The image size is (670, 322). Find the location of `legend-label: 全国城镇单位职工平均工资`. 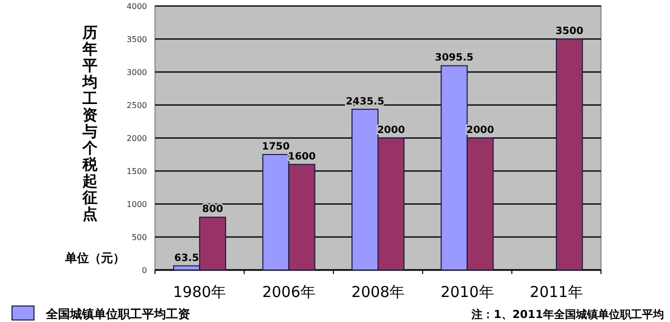

legend-label: 全国城镇单位职工平均工资 is located at coordinates (117, 314).